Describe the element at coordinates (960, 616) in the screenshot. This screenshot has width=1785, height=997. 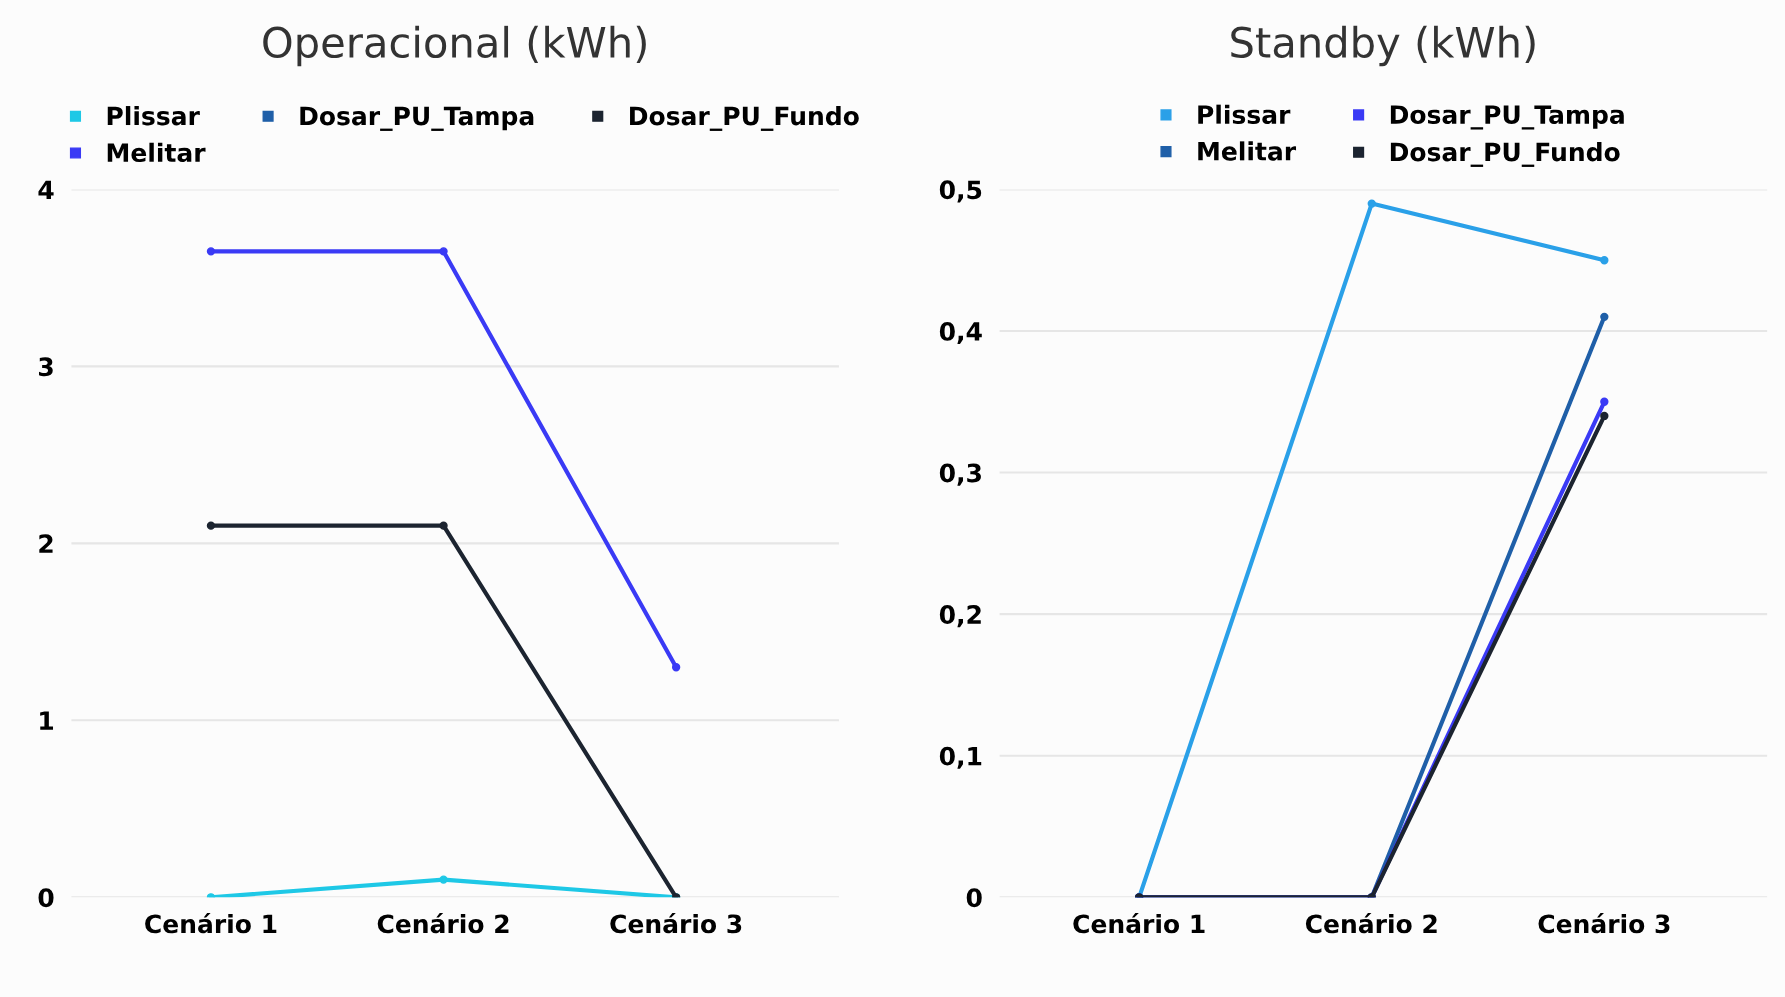
I see `y-tick-label: 0,2` at that location.